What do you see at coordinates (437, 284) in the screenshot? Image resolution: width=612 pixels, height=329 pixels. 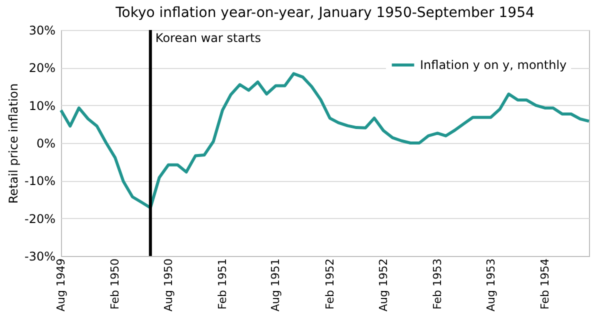 I see `x-tick-label: Feb 1953` at bounding box center [437, 284].